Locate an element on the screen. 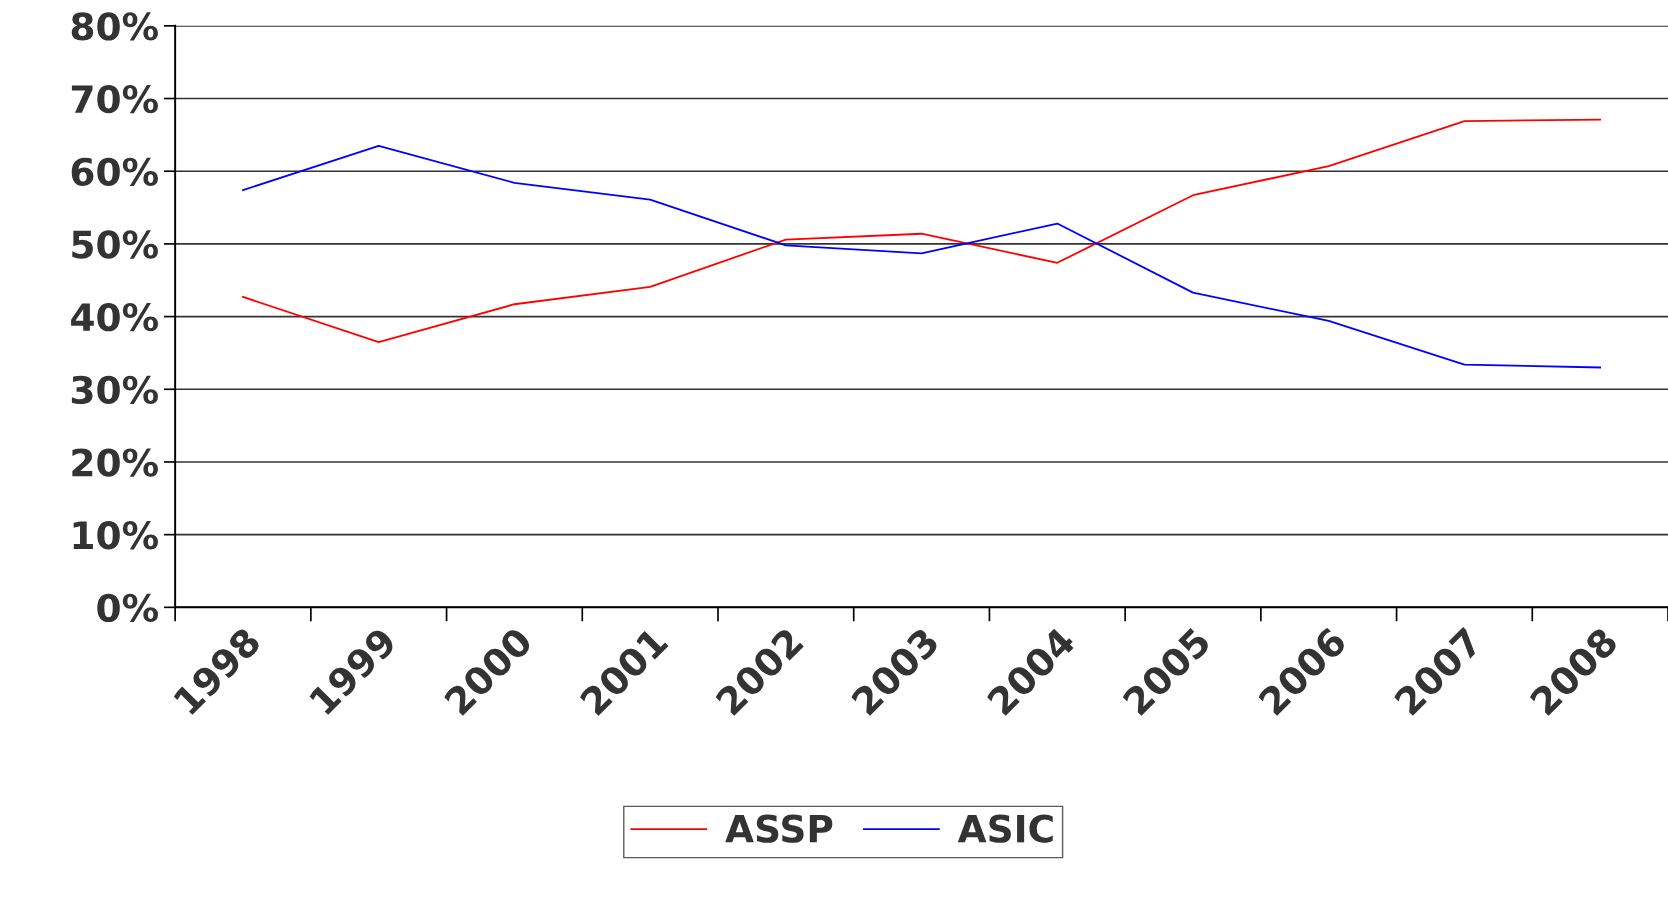 The height and width of the screenshot is (923, 1668). y-tick-label: 60% is located at coordinates (114, 171).